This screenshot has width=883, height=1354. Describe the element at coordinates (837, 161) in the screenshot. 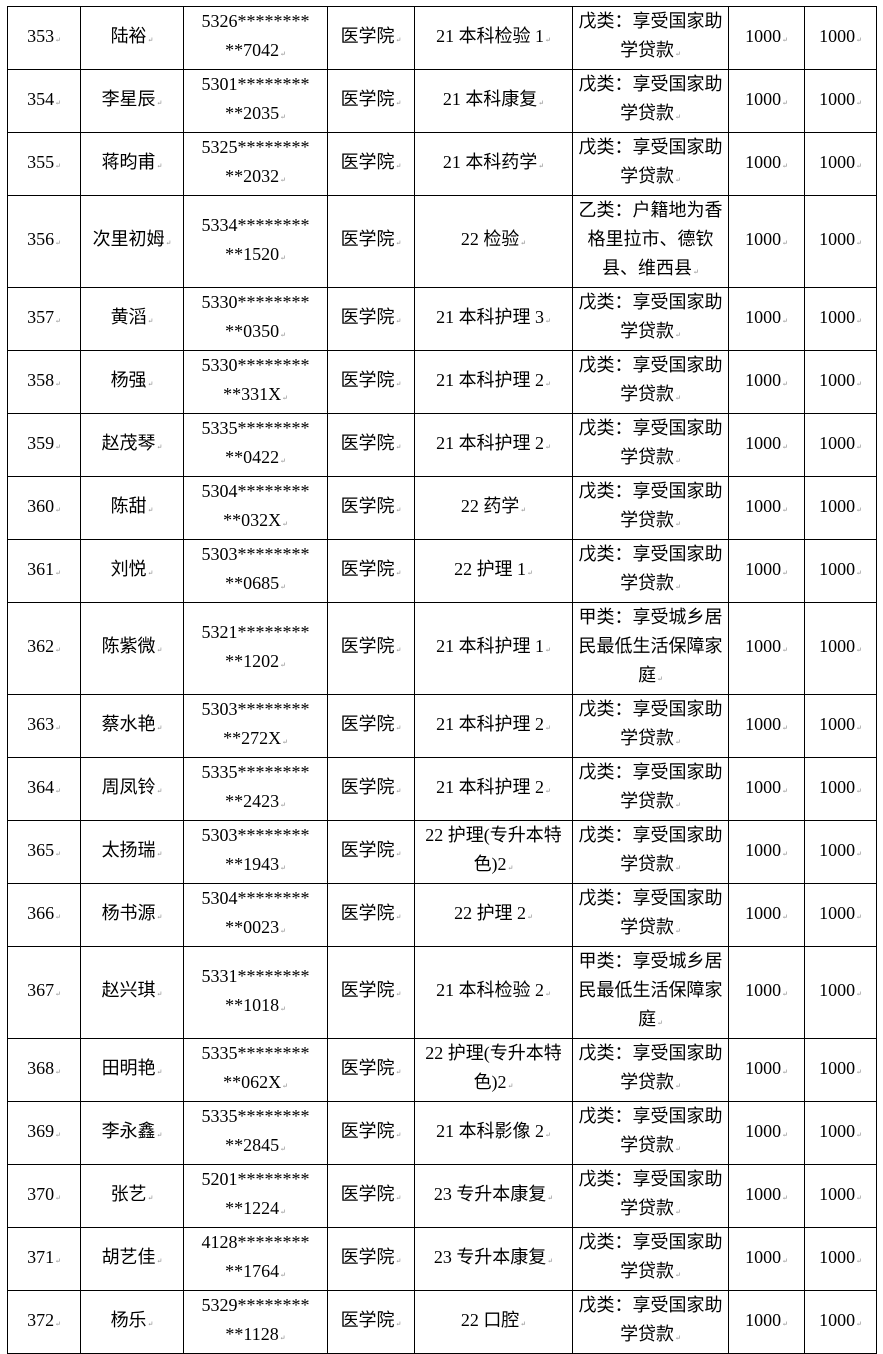

I see `amount-2: 1000` at that location.